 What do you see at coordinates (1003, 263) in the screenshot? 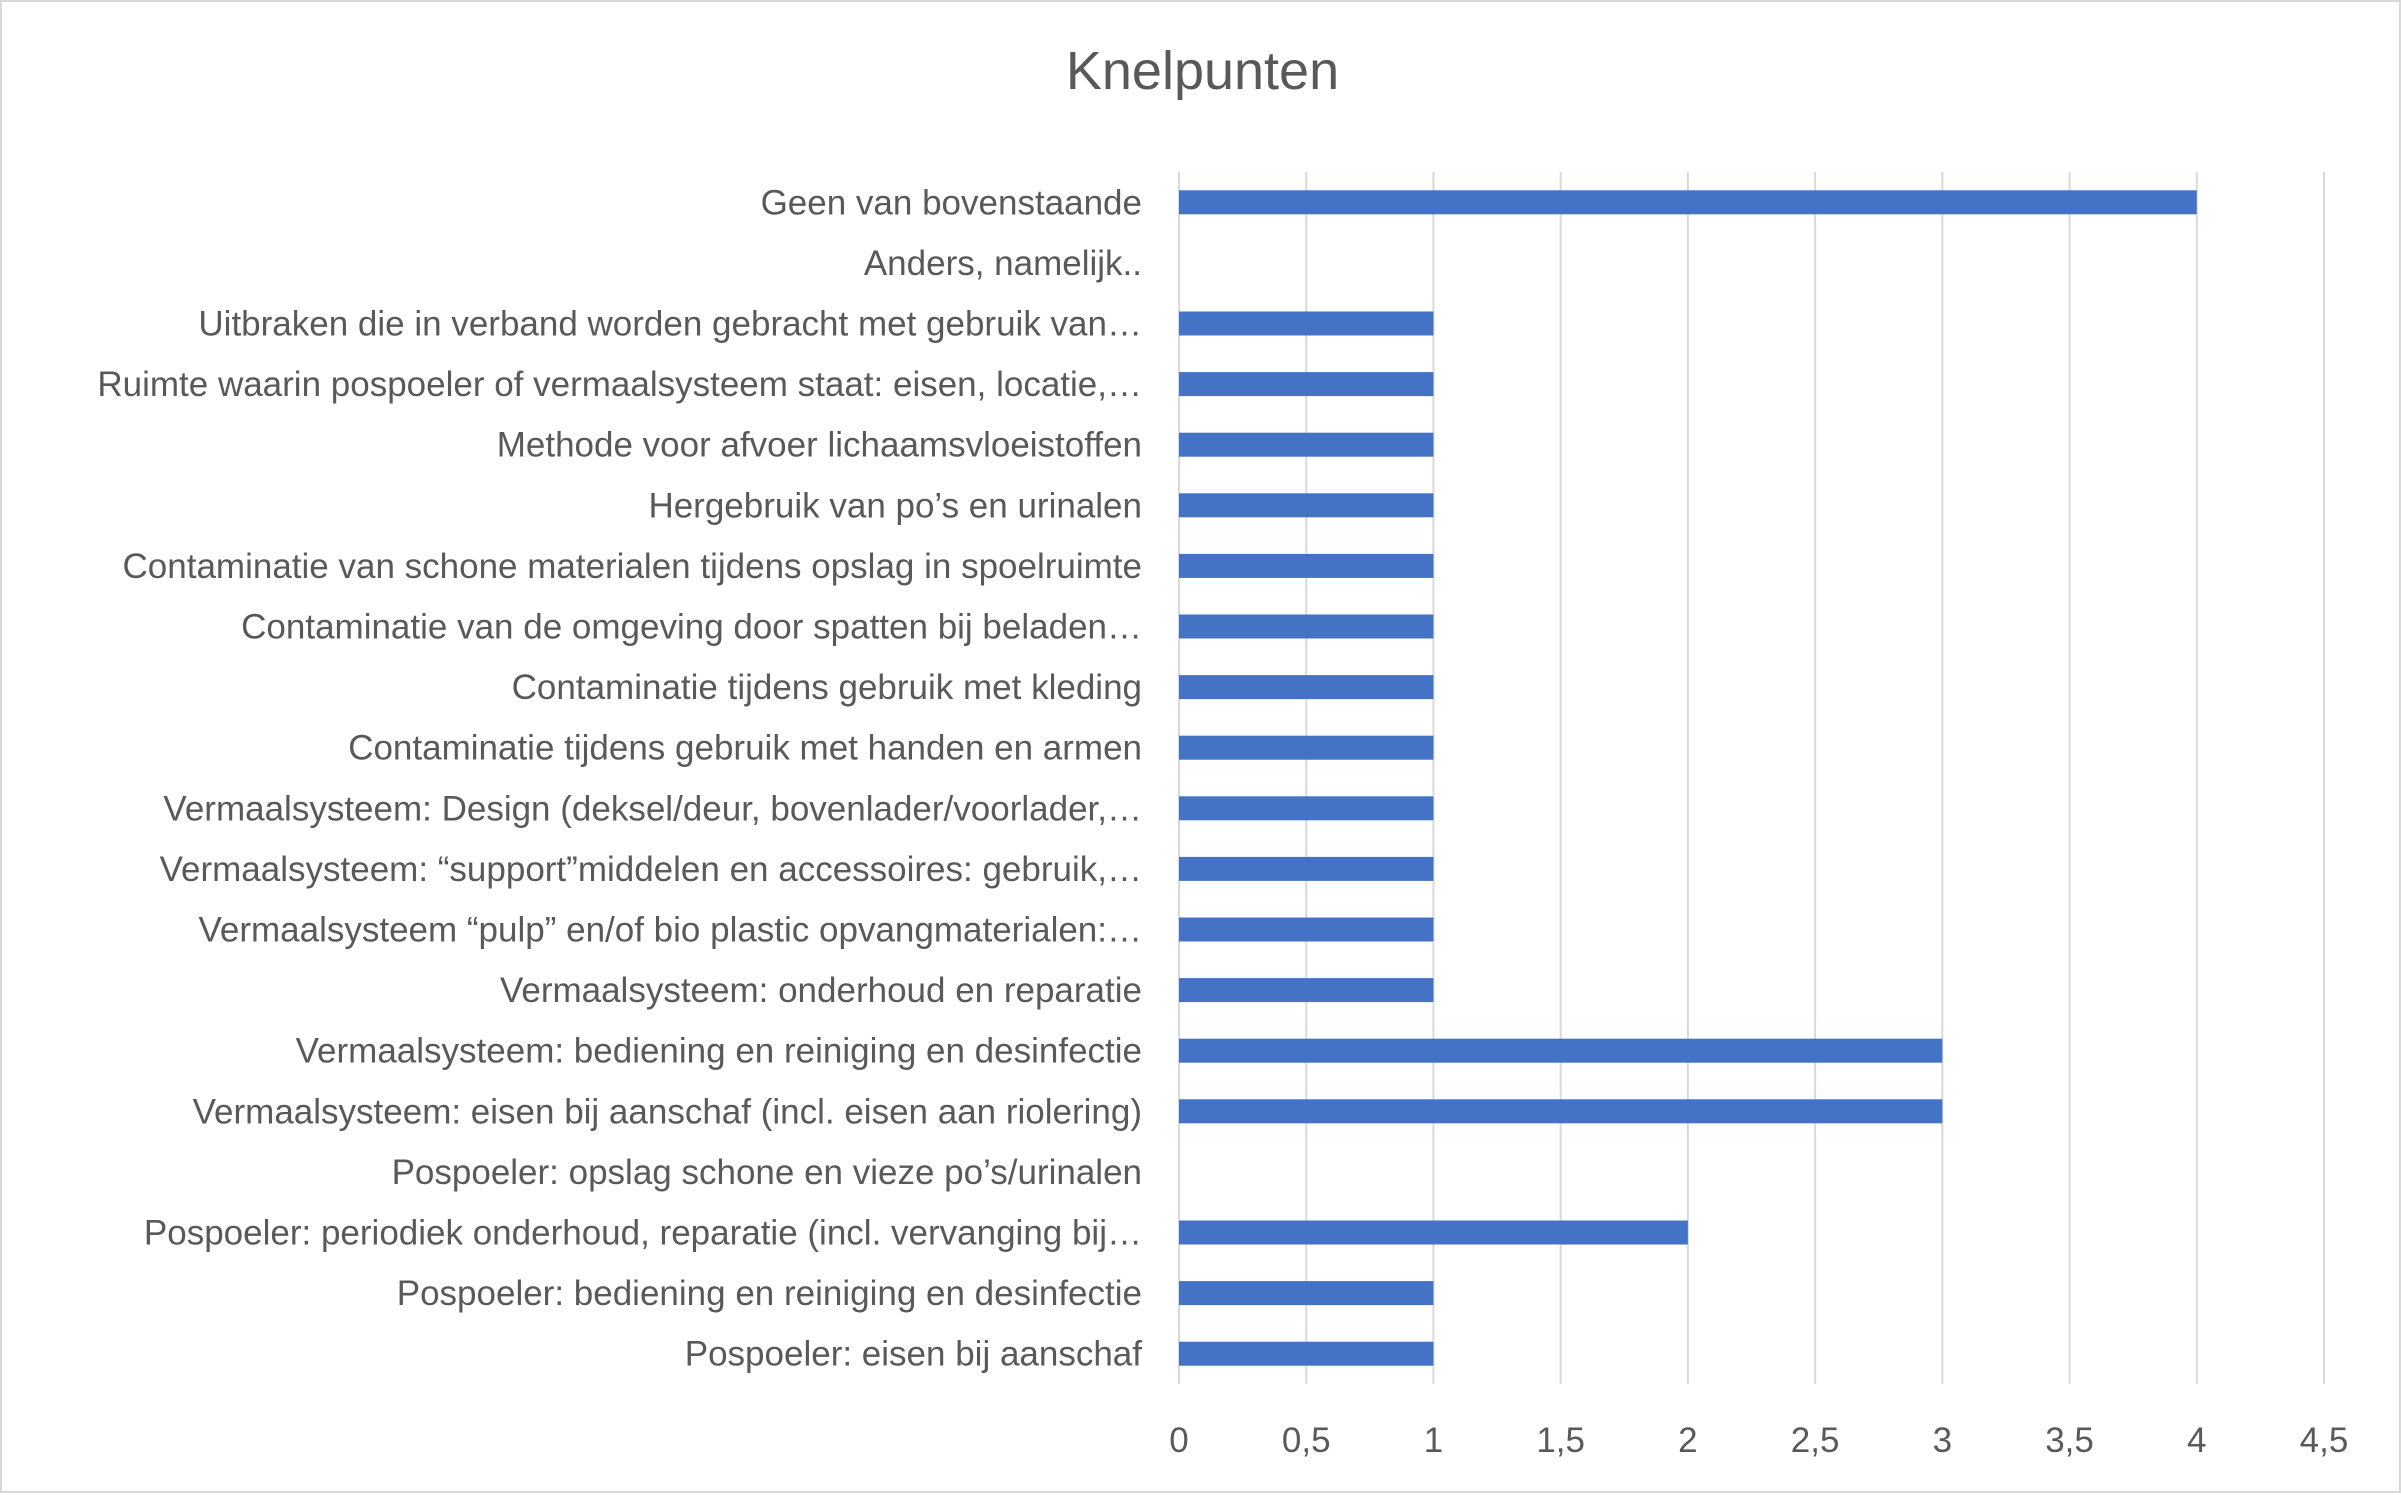
I see `category-label: Anders, namelijk..` at bounding box center [1003, 263].